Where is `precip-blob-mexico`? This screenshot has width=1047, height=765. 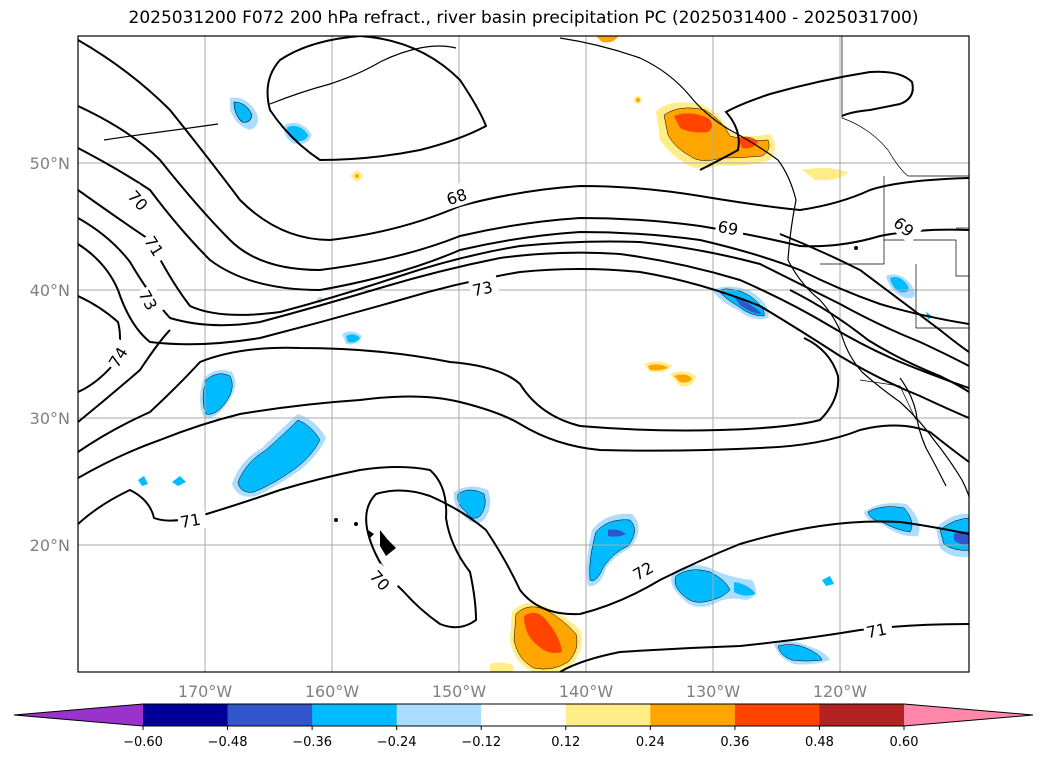
precip-blob-mexico is located at coordinates (916, 530).